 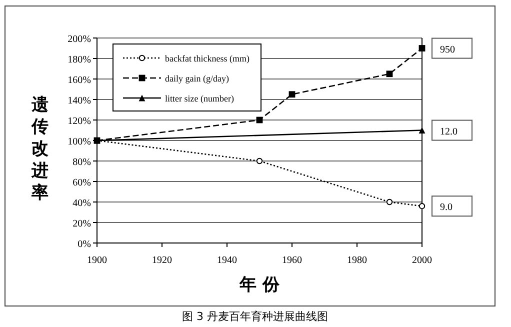 What do you see at coordinates (197, 79) in the screenshot?
I see `legend-label: daily gain (g/day)` at bounding box center [197, 79].